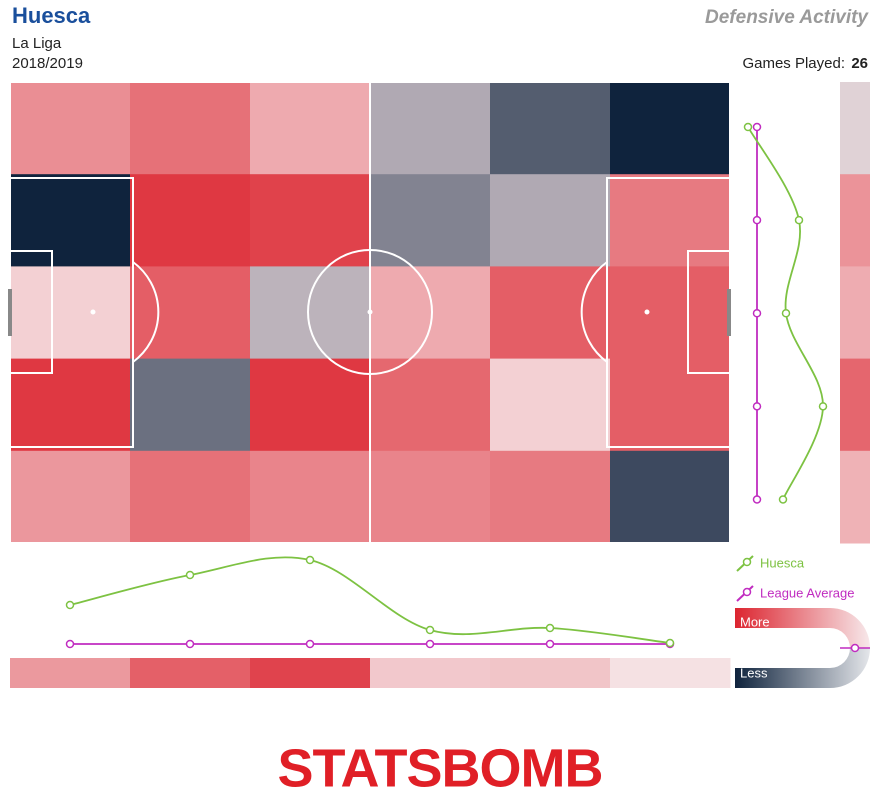 The height and width of the screenshot is (800, 880). Describe the element at coordinates (859, 63) in the screenshot. I see `games-value: 26` at that location.